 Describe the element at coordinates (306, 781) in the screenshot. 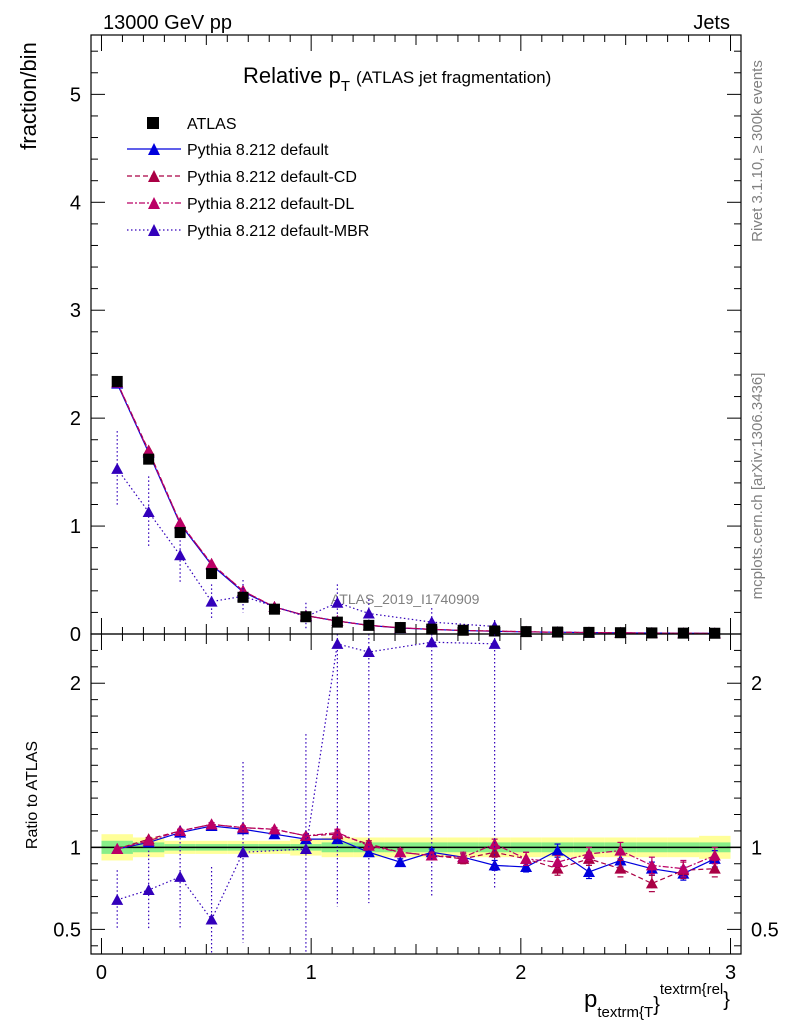

I see `ratio-line-mbr` at that location.